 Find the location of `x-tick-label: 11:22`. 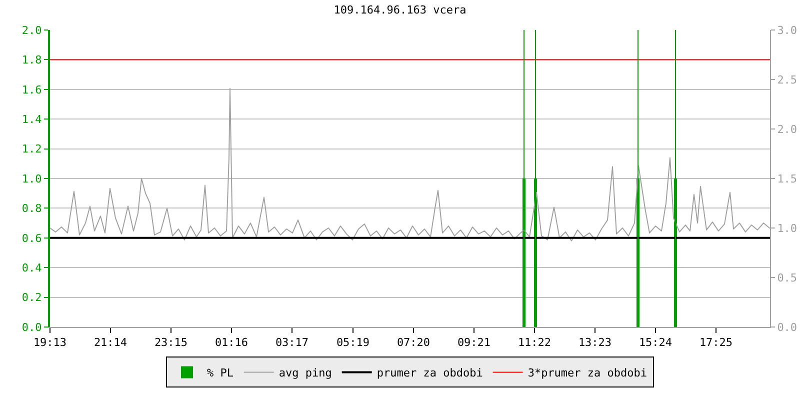

x-tick-label: 11:22 is located at coordinates (535, 343).